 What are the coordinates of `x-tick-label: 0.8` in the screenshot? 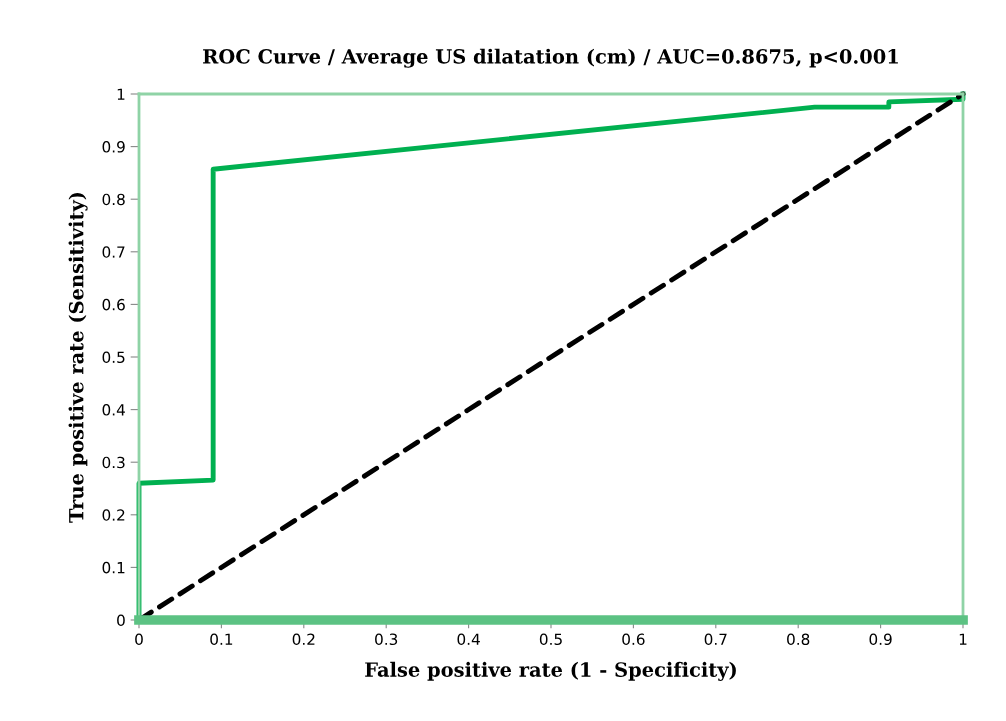 It's located at (798, 639).